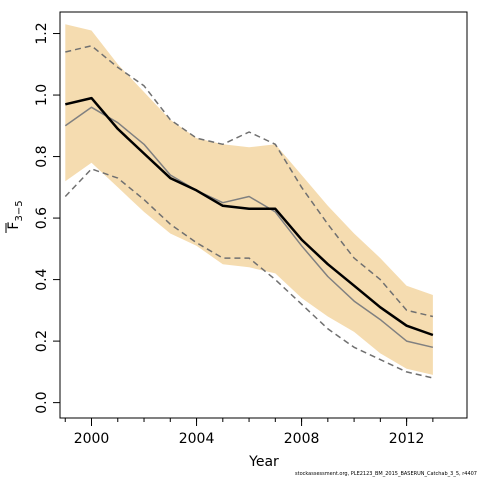 Image resolution: width=480 pixels, height=480 pixels. What do you see at coordinates (263, 462) in the screenshot?
I see `x-axis-title: Year` at bounding box center [263, 462].